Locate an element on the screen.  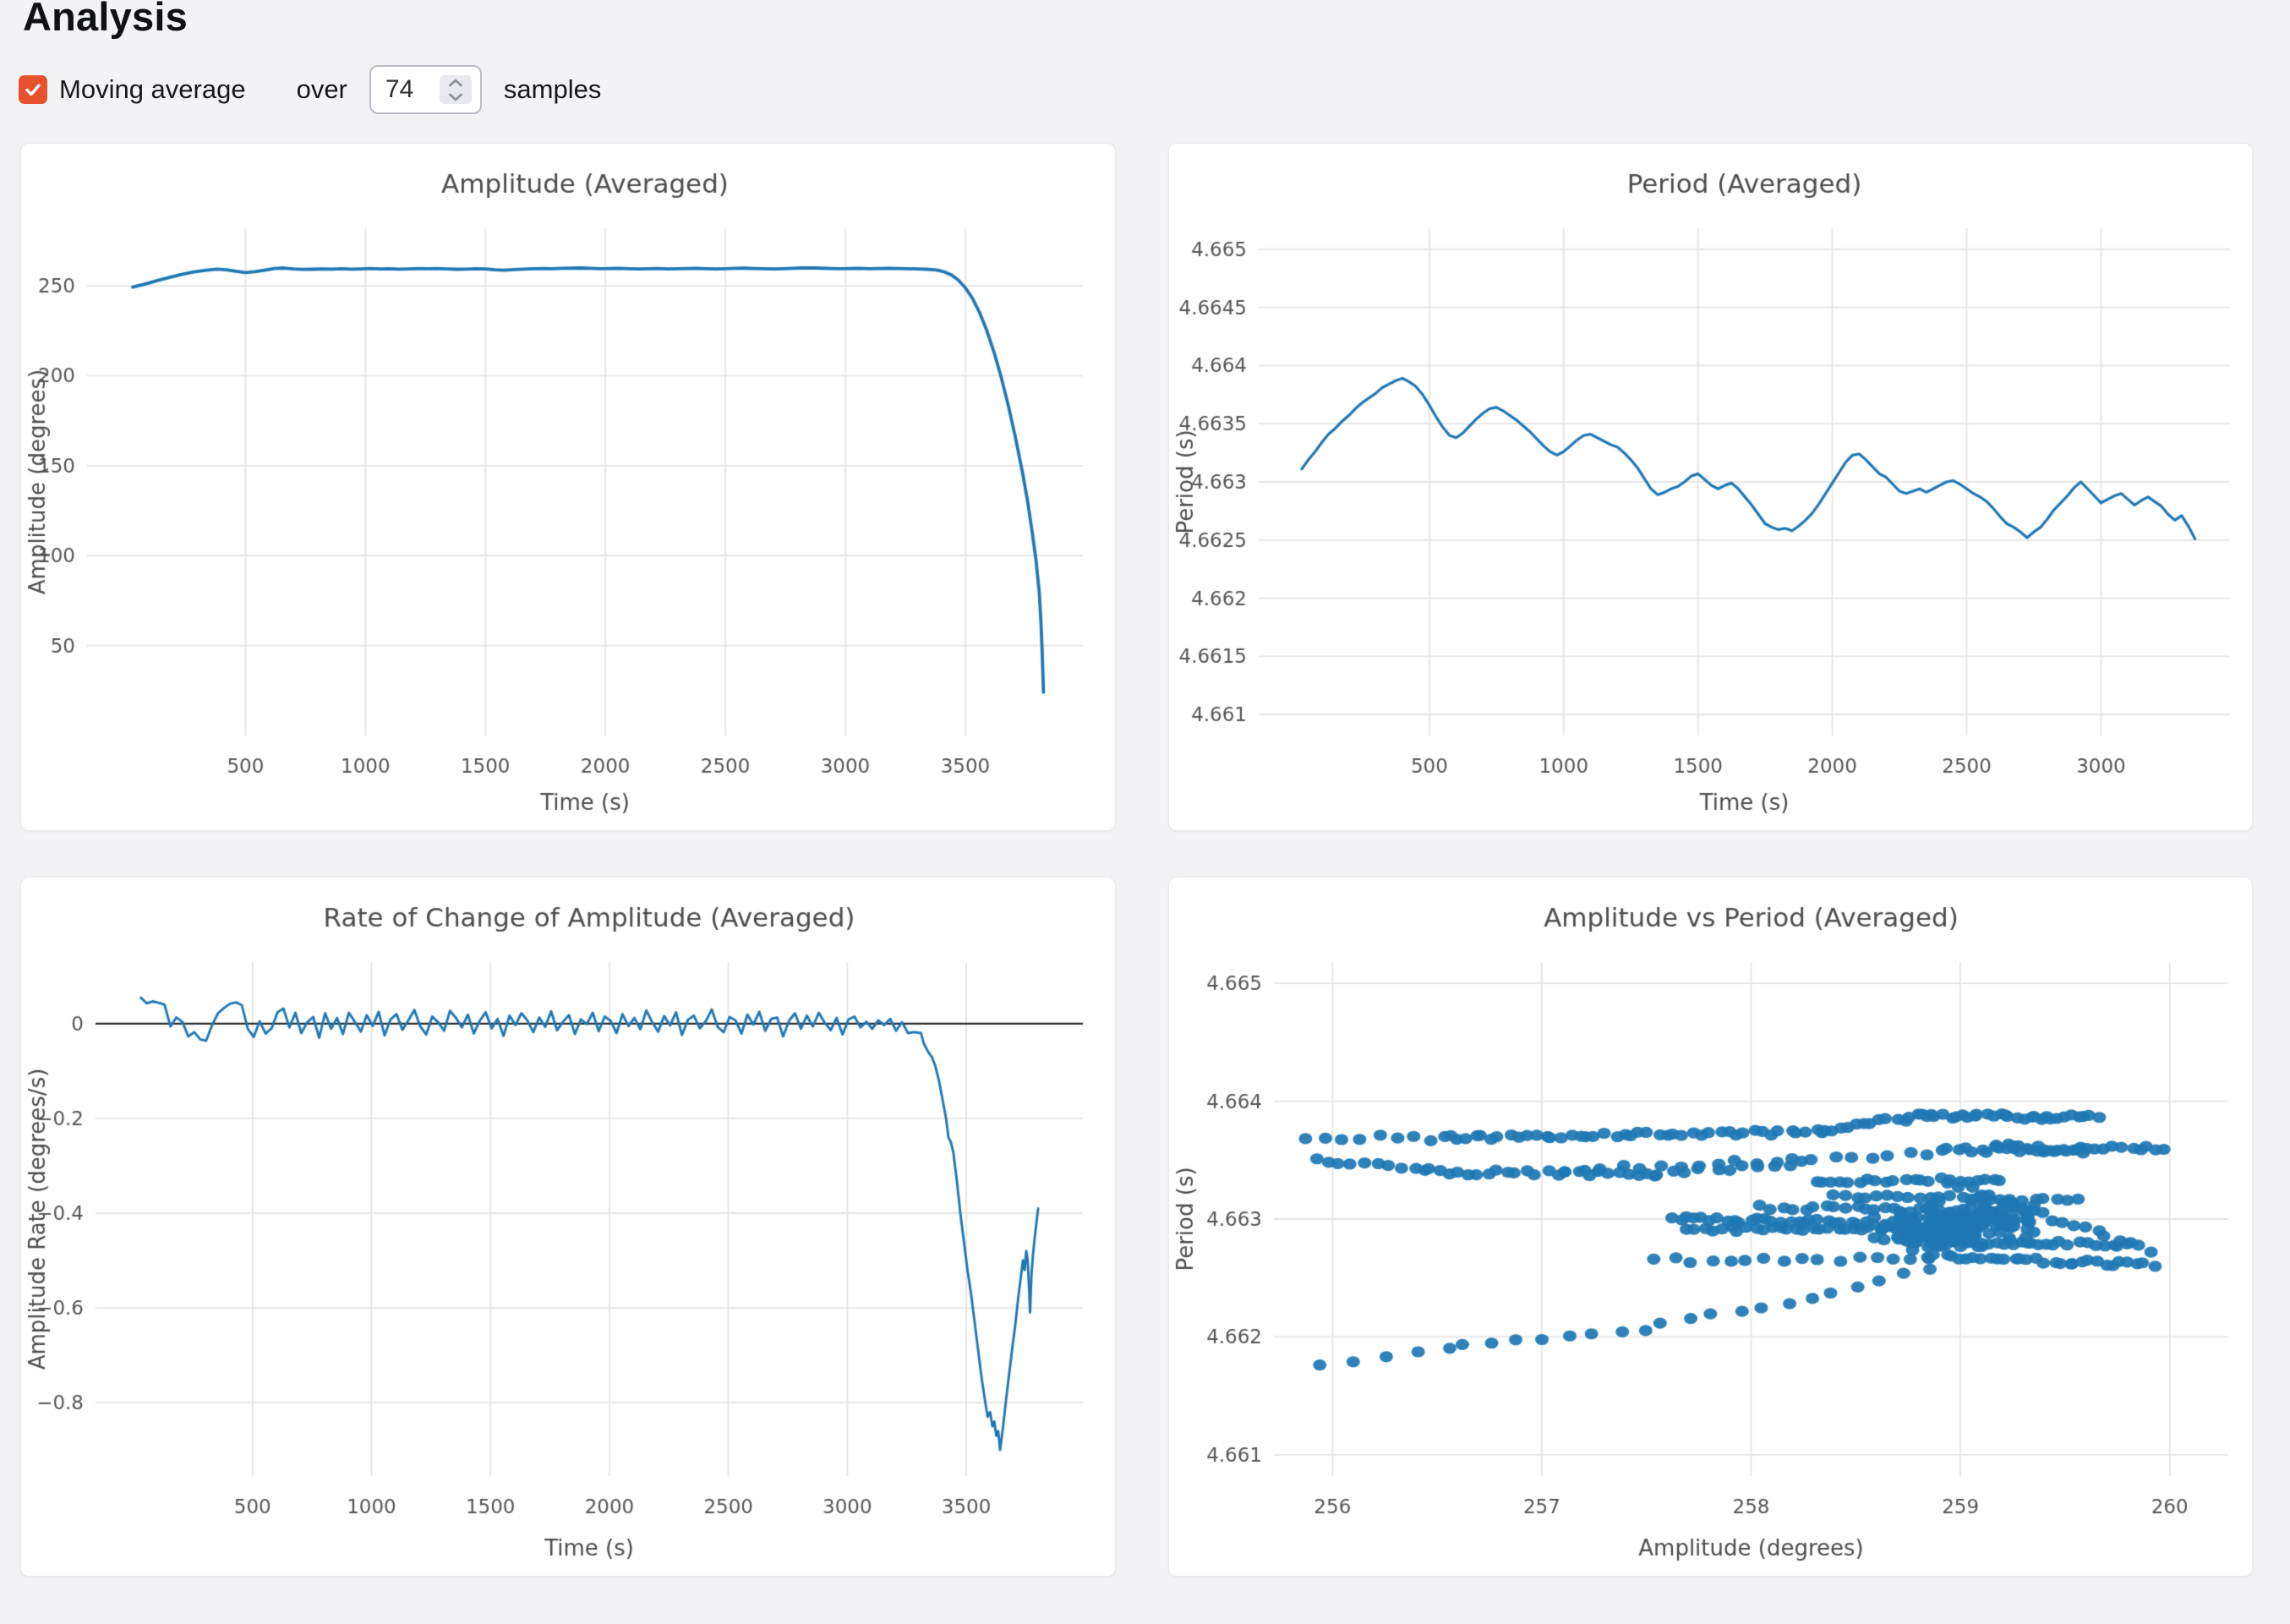
chevron-down-icon is located at coordinates (455, 97).